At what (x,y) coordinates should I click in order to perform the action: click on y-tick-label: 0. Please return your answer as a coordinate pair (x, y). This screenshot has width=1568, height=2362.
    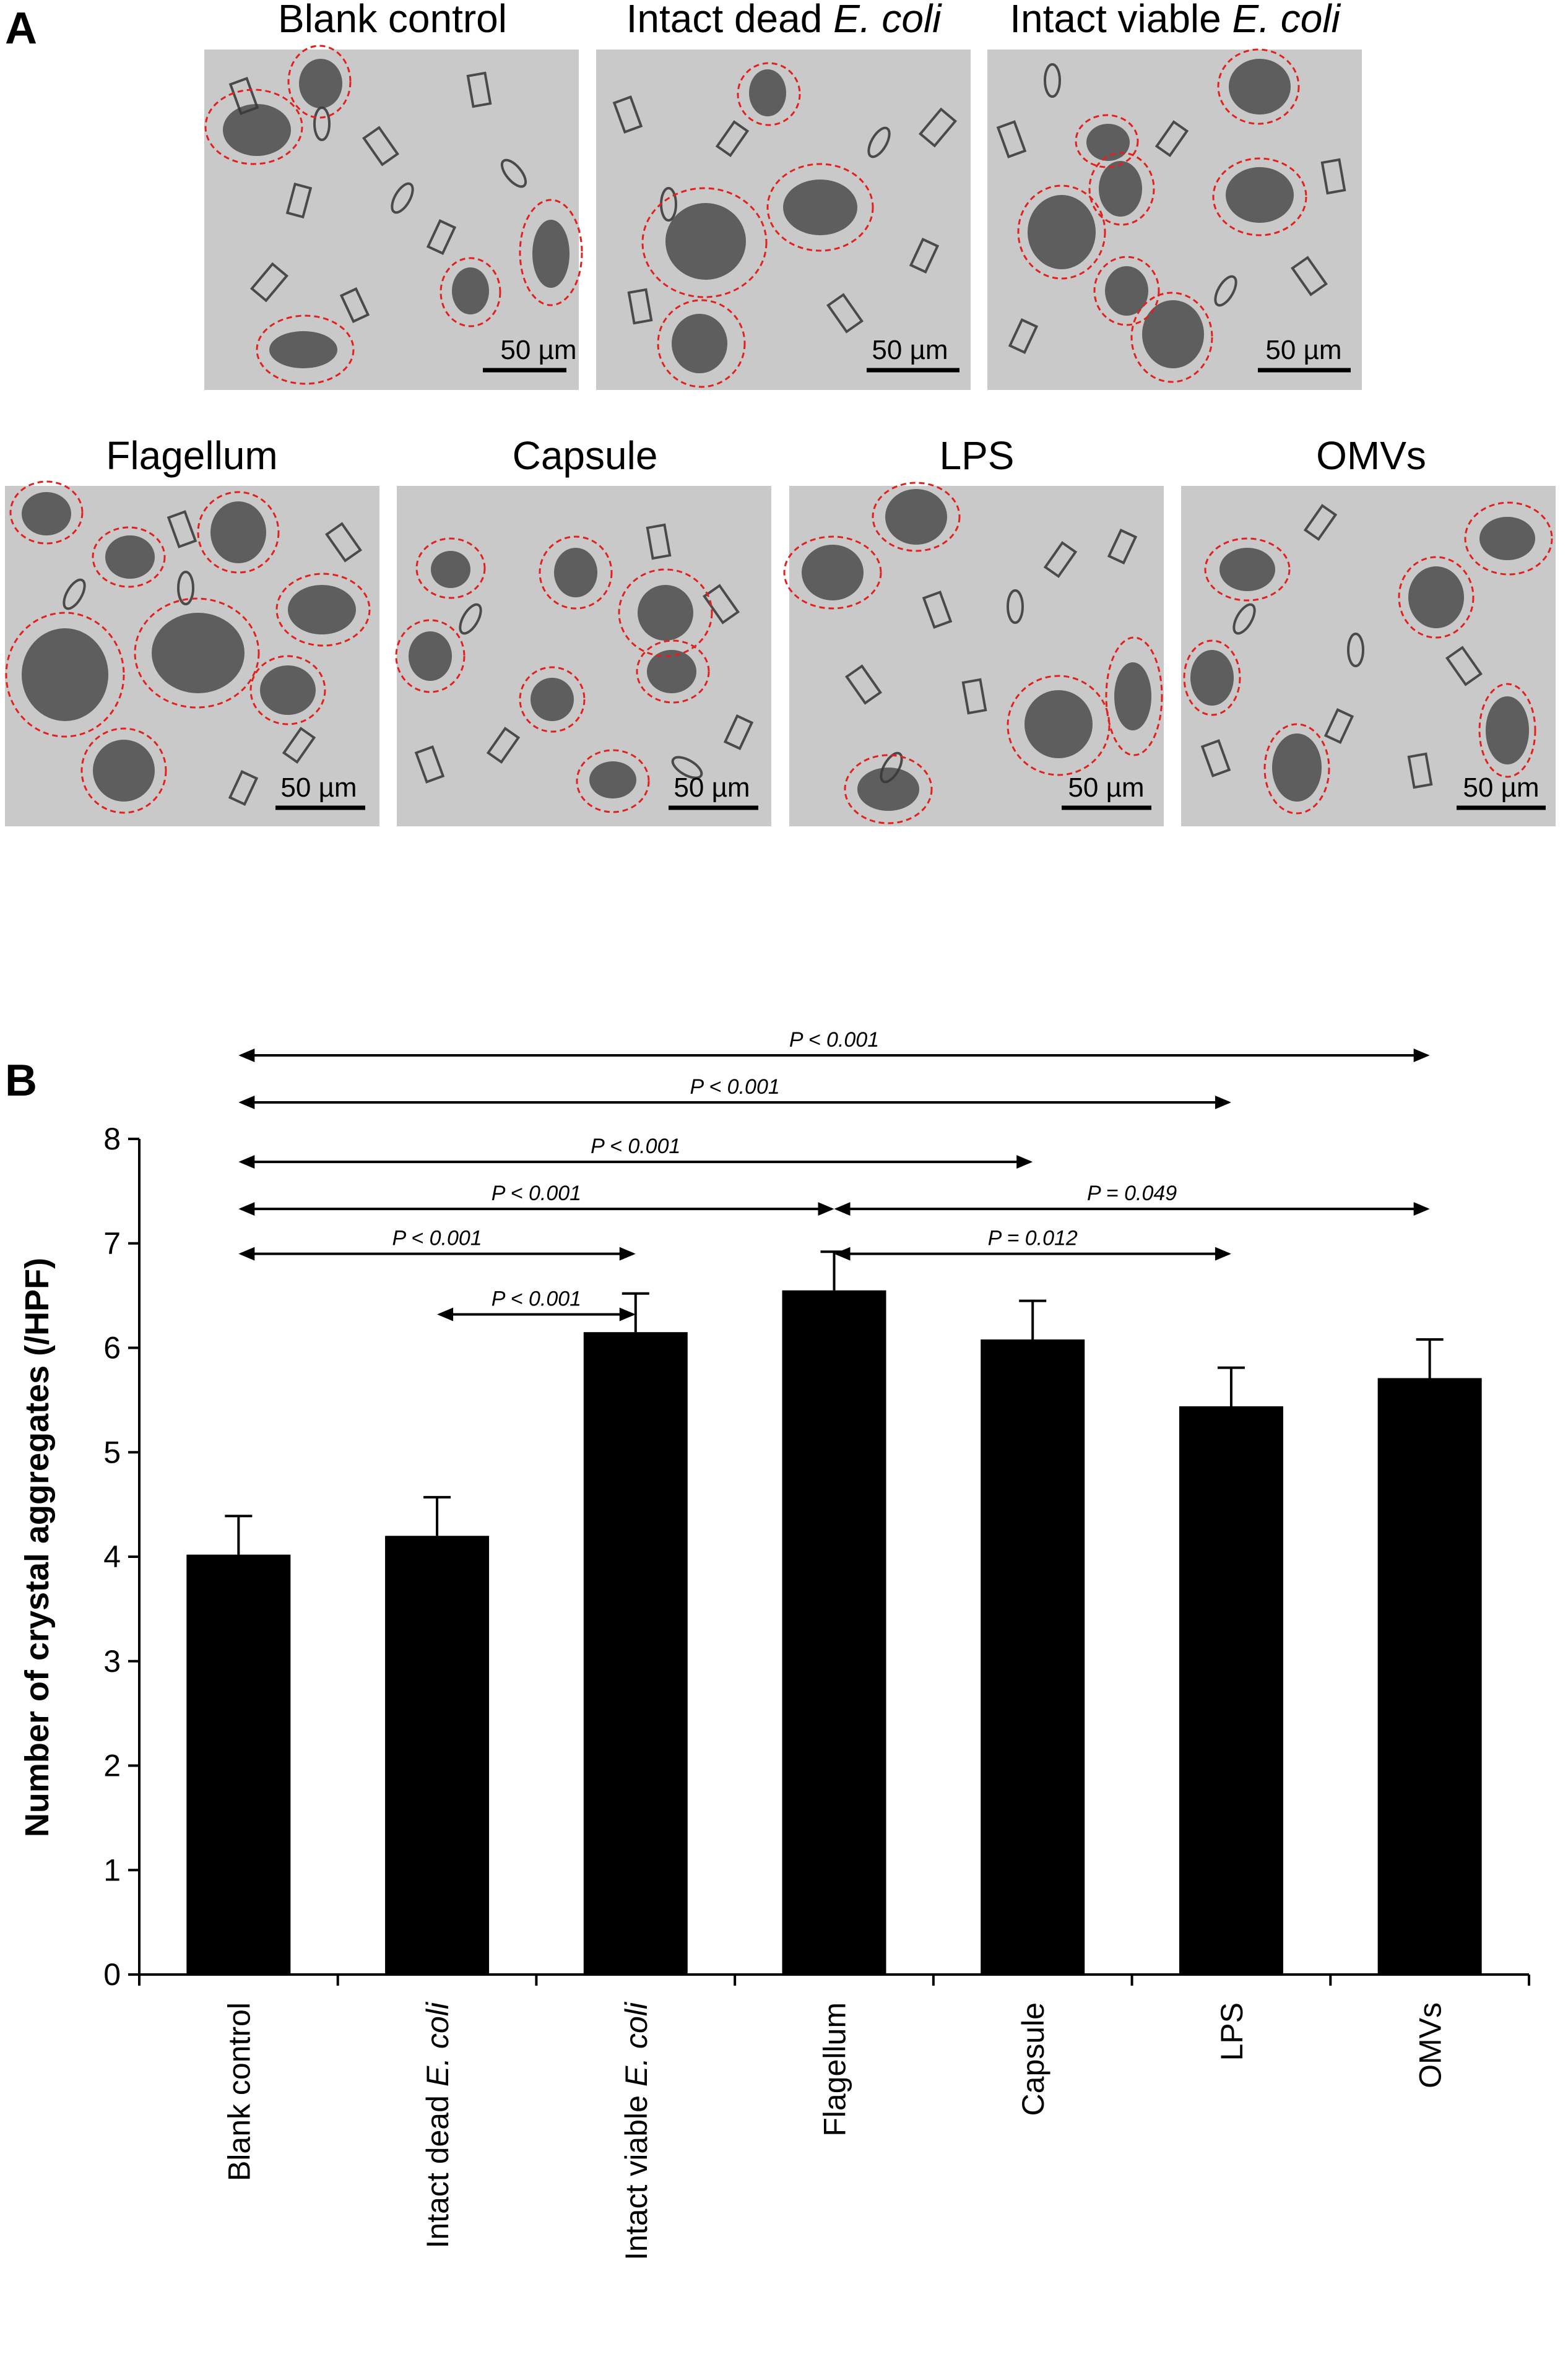
    Looking at the image, I should click on (112, 1974).